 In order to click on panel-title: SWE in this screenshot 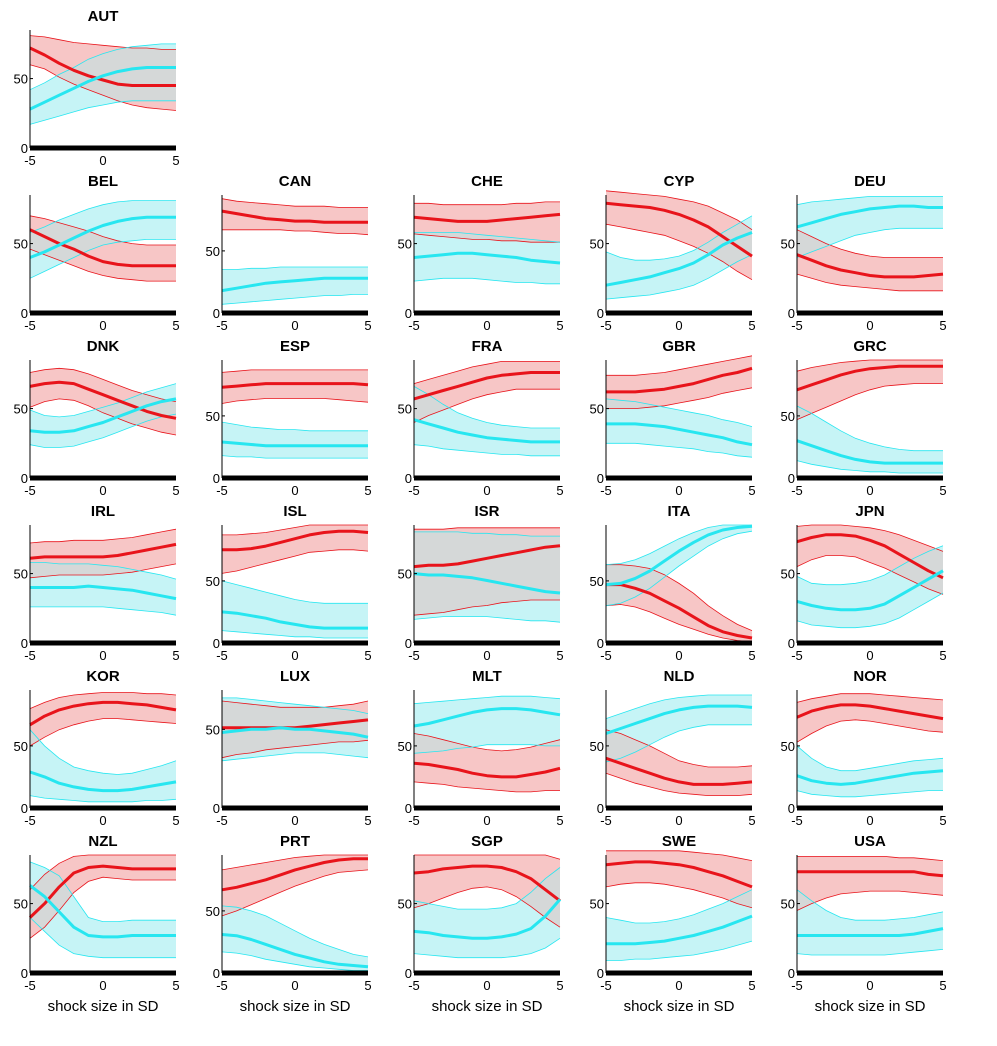, I will do `click(679, 841)`.